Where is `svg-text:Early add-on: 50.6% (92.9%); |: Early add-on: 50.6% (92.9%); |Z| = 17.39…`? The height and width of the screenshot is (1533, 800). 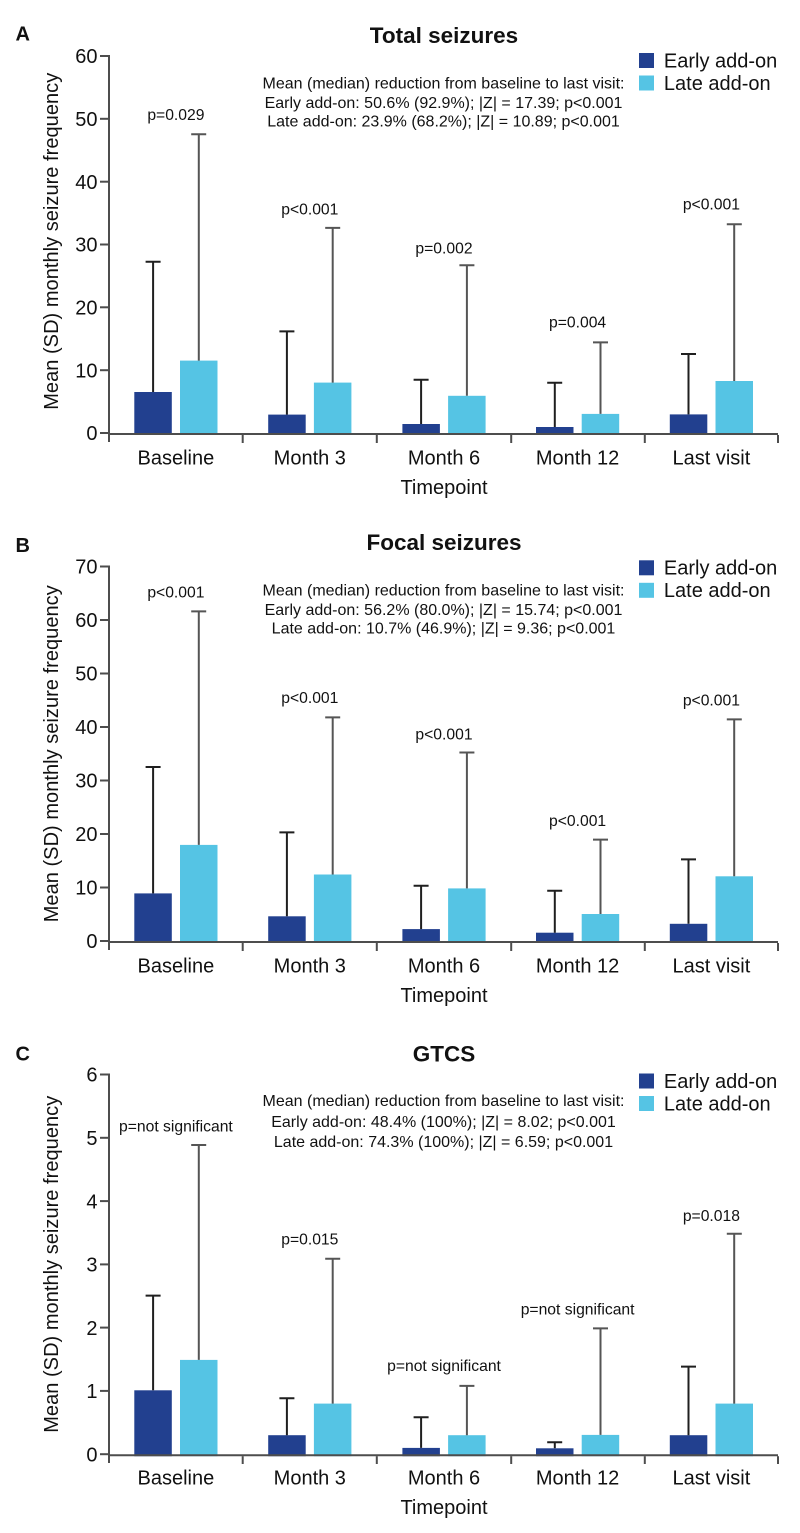
svg-text:Early add-on: 50.6% (92.9%); |: Early add-on: 50.6% (92.9%); |Z| = 17.39… is located at coordinates (444, 103).